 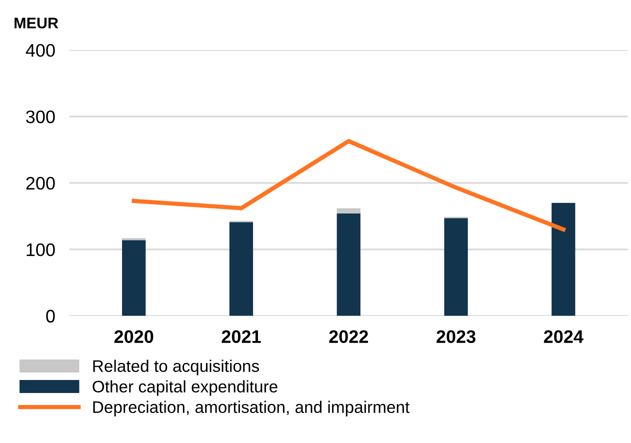 I want to click on line-series, so click(x=349, y=185).